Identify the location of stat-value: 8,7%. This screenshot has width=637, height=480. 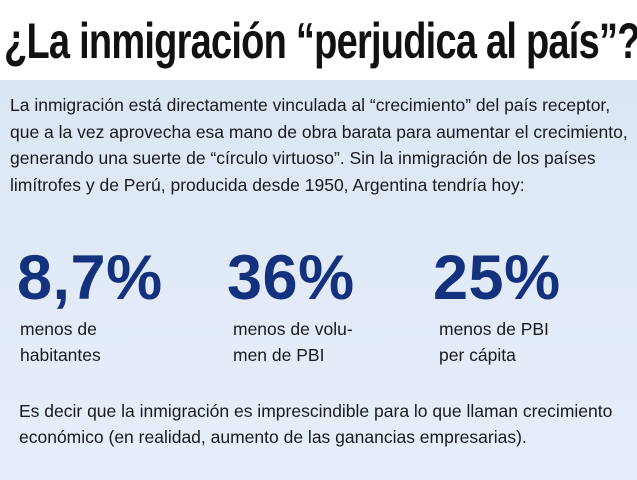
(90, 278).